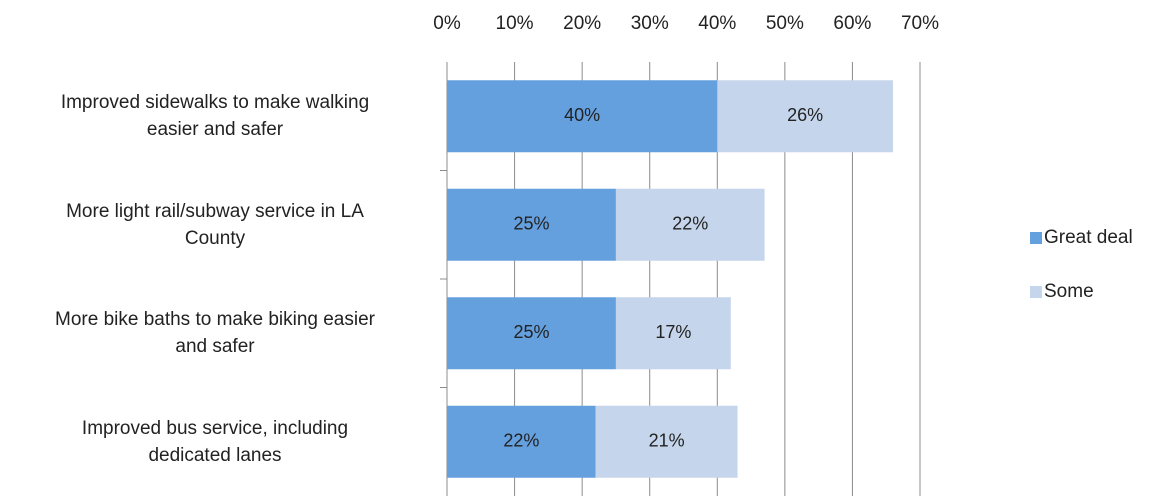 The image size is (1154, 496). What do you see at coordinates (920, 23) in the screenshot?
I see `x-tick-label: 70%` at bounding box center [920, 23].